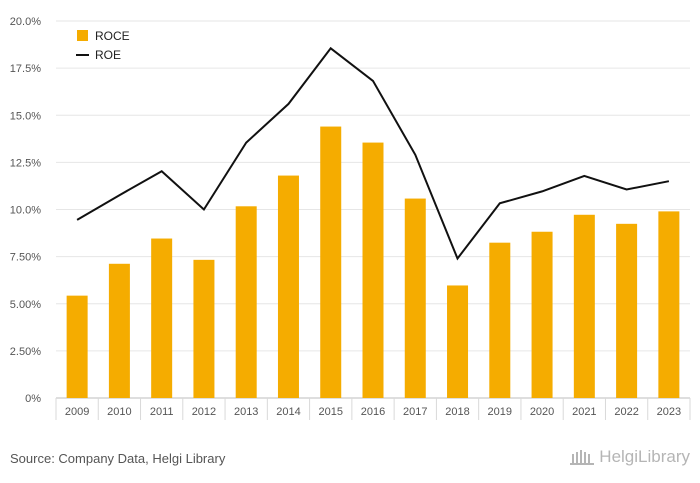  I want to click on x-tick-label: 2013, so click(246, 412).